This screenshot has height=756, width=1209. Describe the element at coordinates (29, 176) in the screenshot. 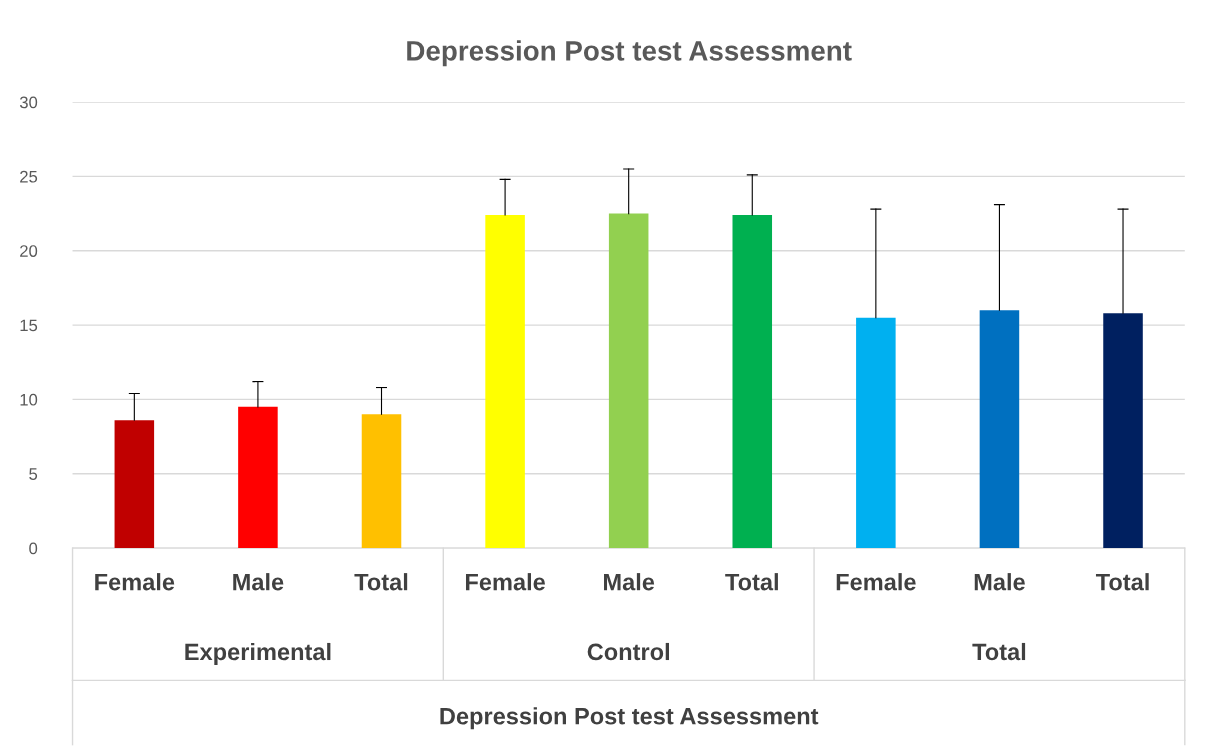

I see `y-tick-label: 25` at that location.